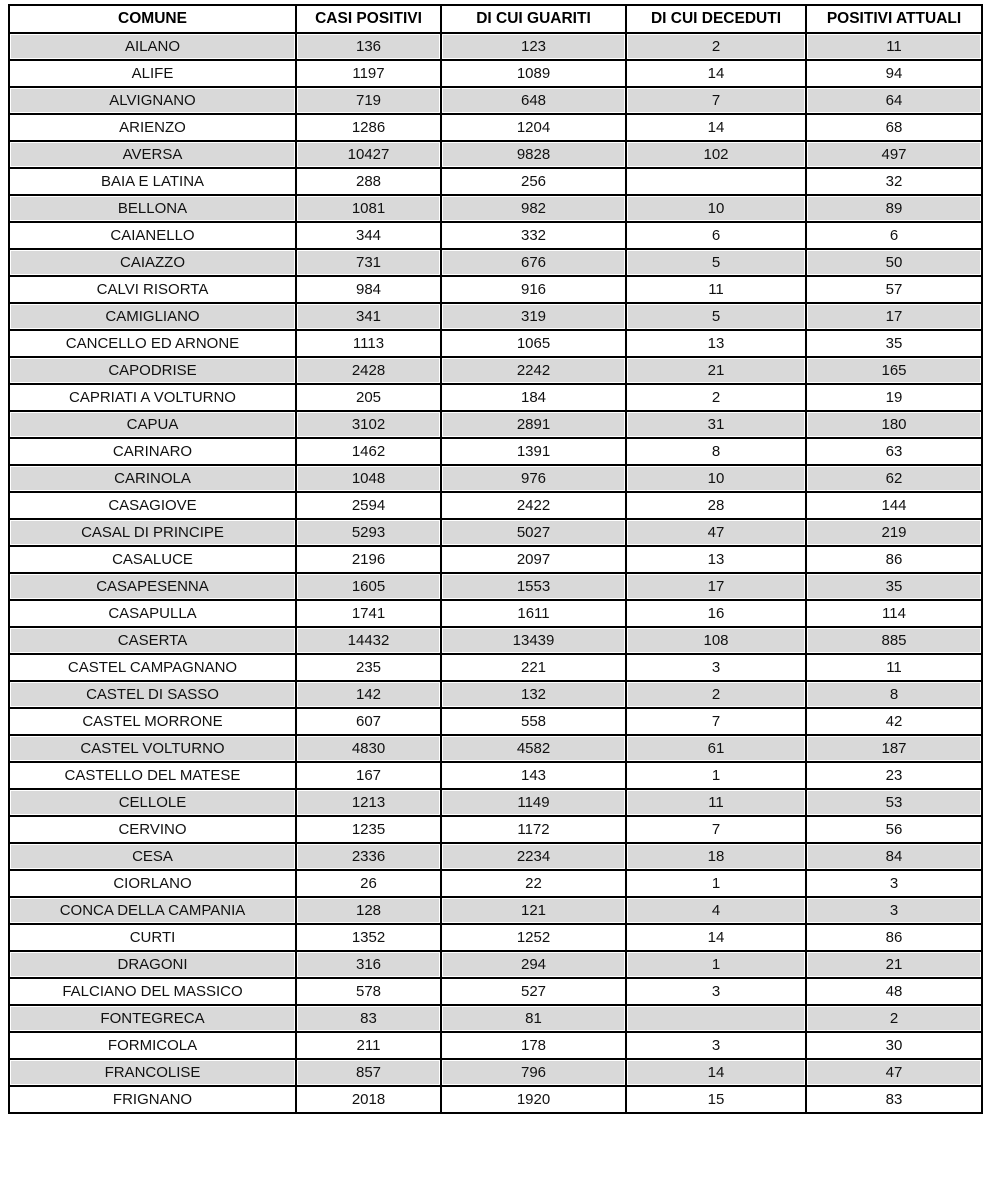 This screenshot has width=989, height=1200. I want to click on table-row: CASAPESENNA 1605 1553 17 35, so click(495, 586).